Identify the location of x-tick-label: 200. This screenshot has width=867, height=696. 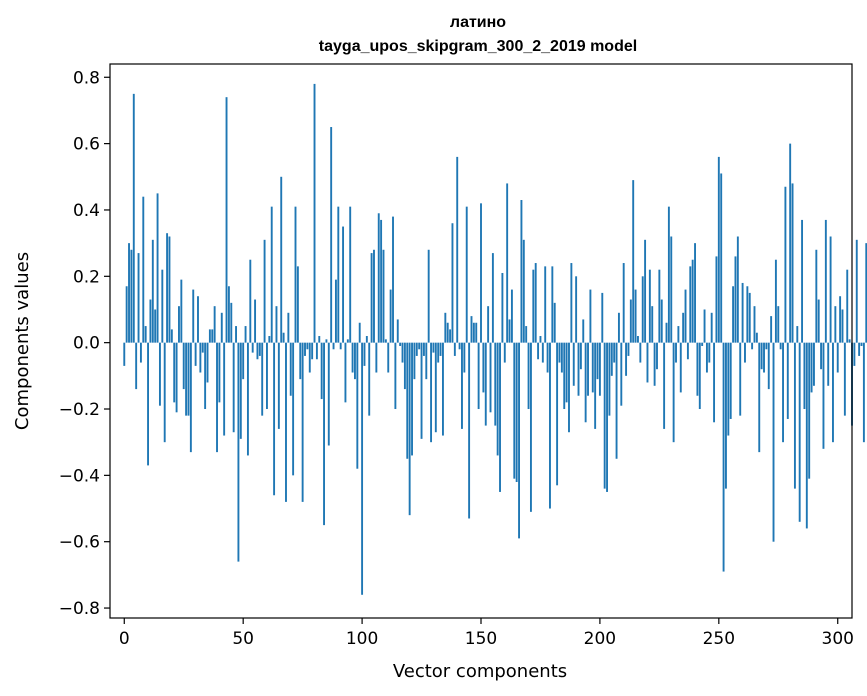
(600, 639).